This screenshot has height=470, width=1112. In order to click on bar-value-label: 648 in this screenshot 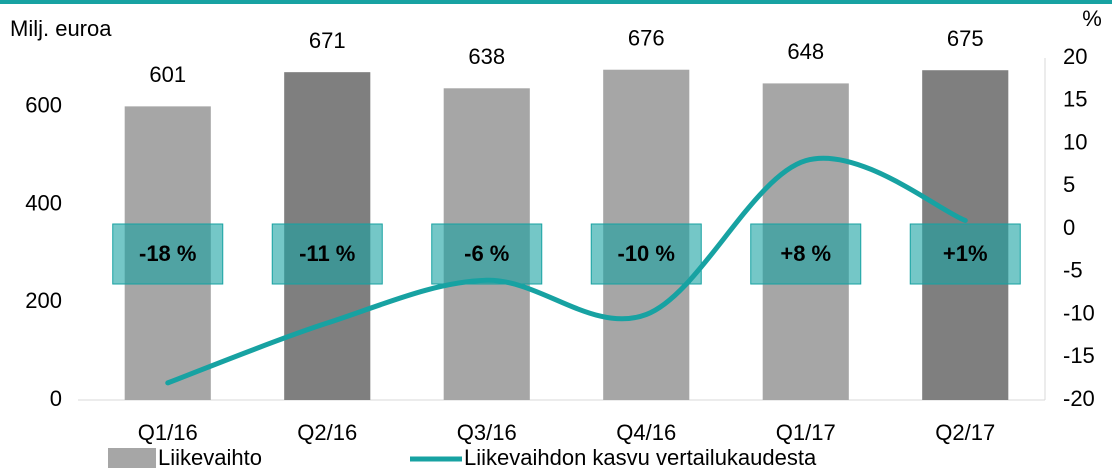, I will do `click(805, 51)`.